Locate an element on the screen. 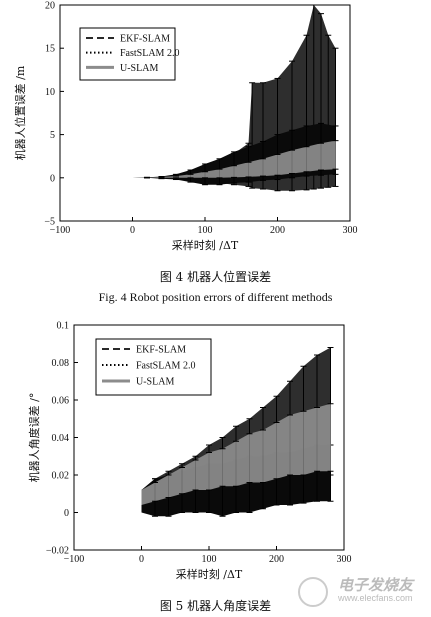 The height and width of the screenshot is (617, 431). figure-5-caption-cn: 图 5 机器人角度误差 is located at coordinates (215, 606).